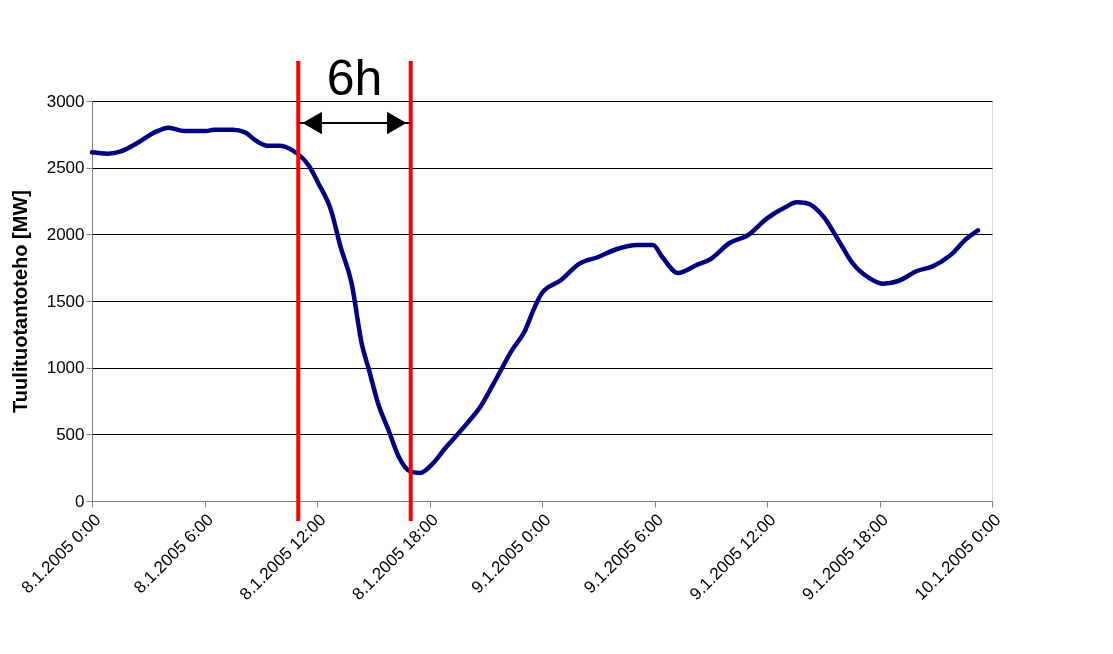 Image resolution: width=1113 pixels, height=654 pixels. What do you see at coordinates (80, 501) in the screenshot?
I see `y-tick-label: 0` at bounding box center [80, 501].